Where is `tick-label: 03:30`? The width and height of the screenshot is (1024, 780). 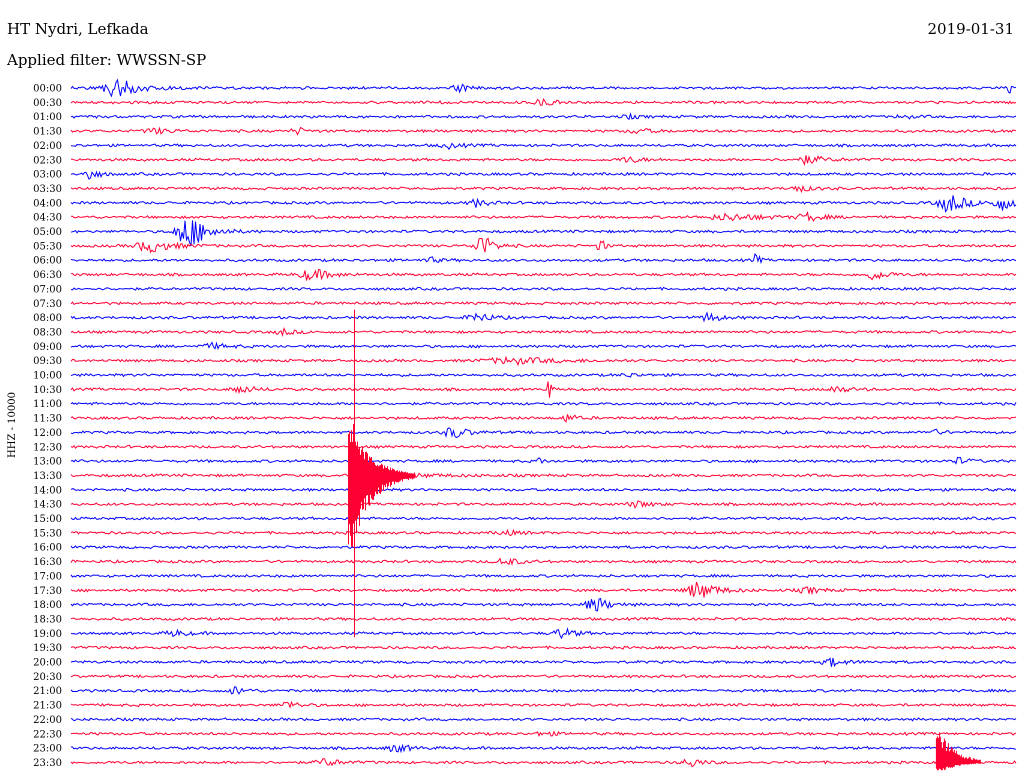 tick-label: 03:30 is located at coordinates (47, 189).